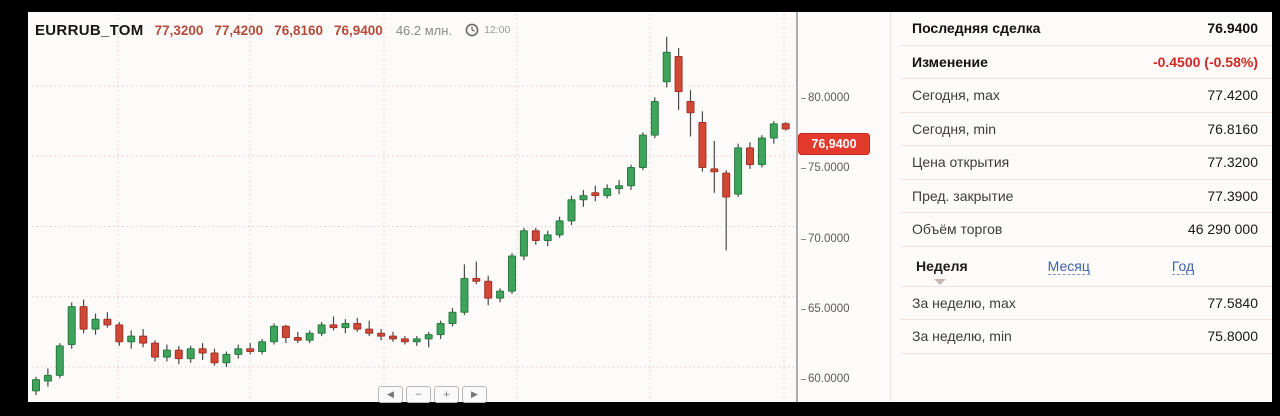 The height and width of the screenshot is (416, 1280). What do you see at coordinates (1232, 128) in the screenshot?
I see `row-value: 76.8160` at bounding box center [1232, 128].